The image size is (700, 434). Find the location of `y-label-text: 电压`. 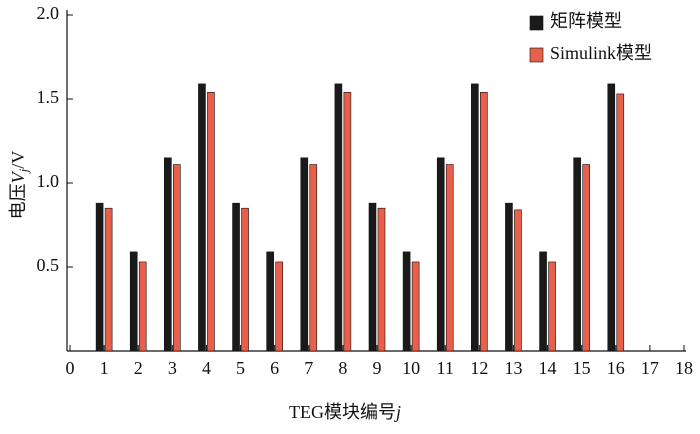

y-label-text: 电压 is located at coordinates (18, 201).